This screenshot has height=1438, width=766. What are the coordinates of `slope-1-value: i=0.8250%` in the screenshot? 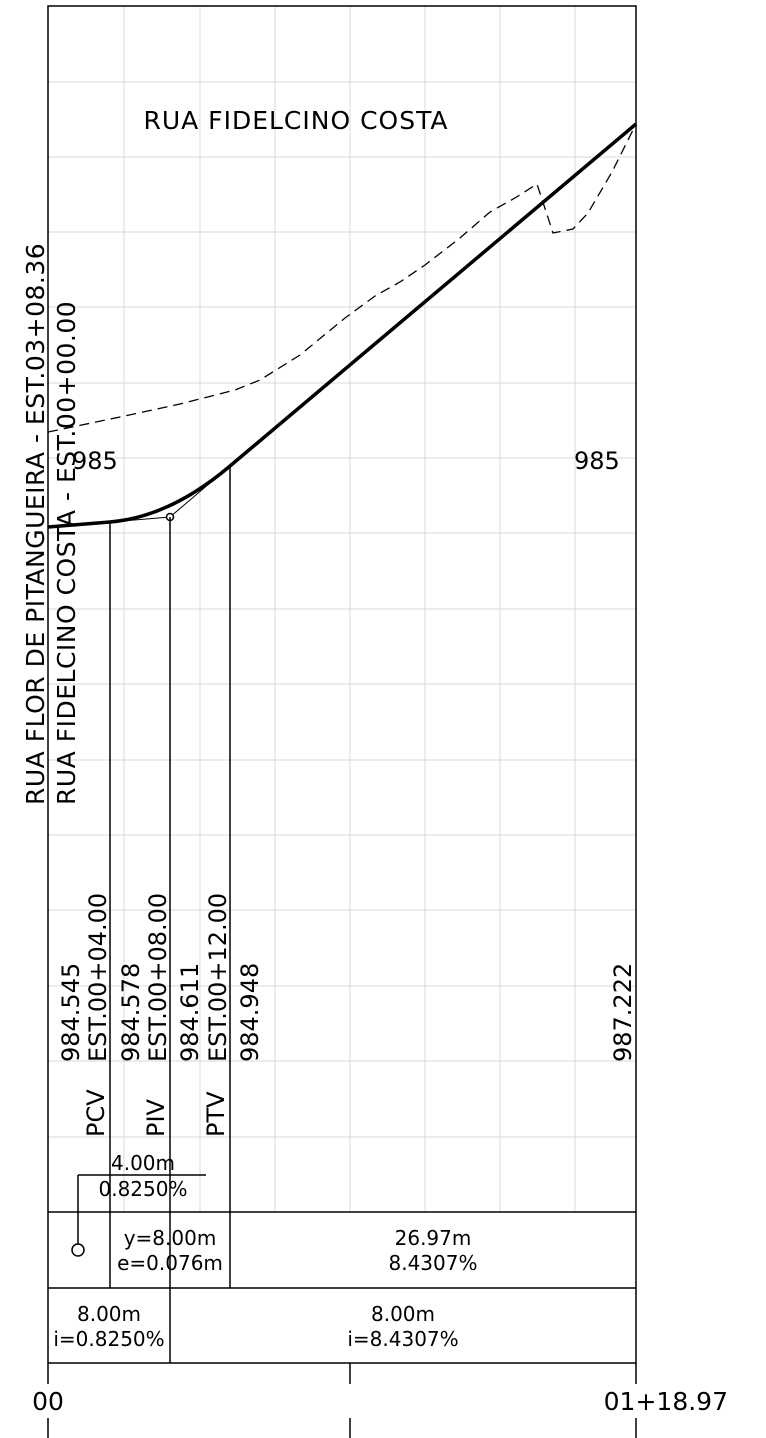 It's located at (108, 1339).